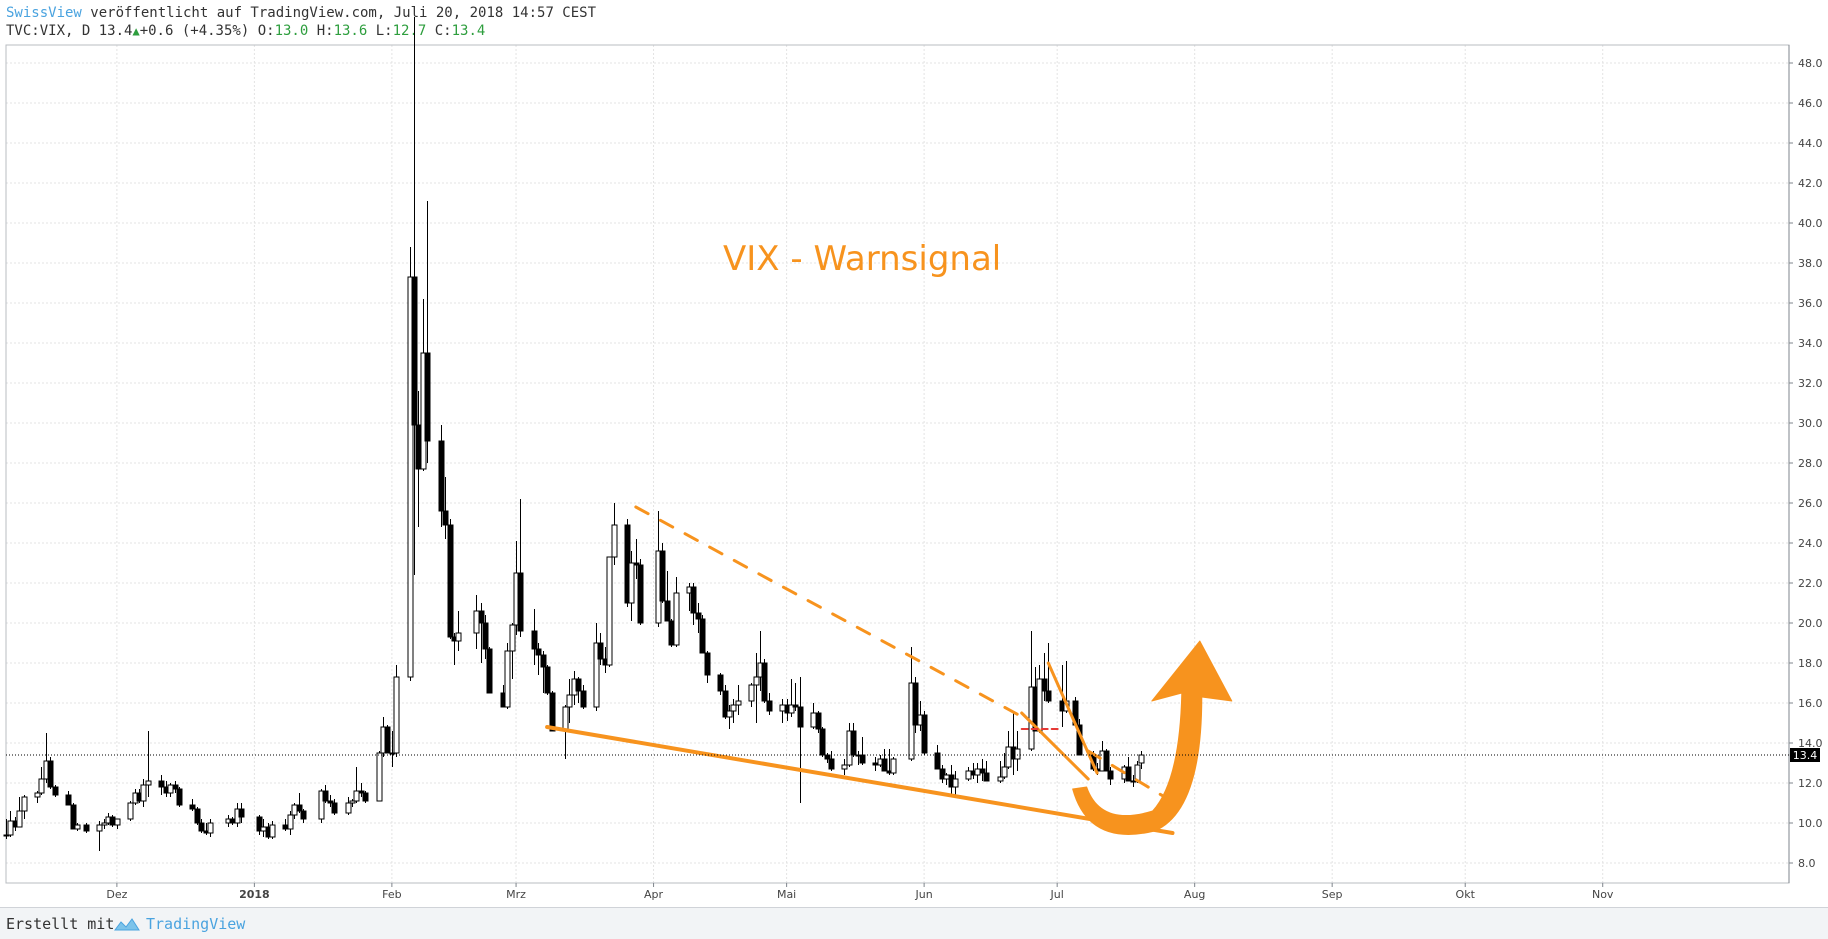 The height and width of the screenshot is (939, 1828). Describe the element at coordinates (860, 892) in the screenshot. I see `time-axis: Dez 2018 Feb Mrz Apr Mai Jun Jul Aug Sep Okt Nov` at that location.